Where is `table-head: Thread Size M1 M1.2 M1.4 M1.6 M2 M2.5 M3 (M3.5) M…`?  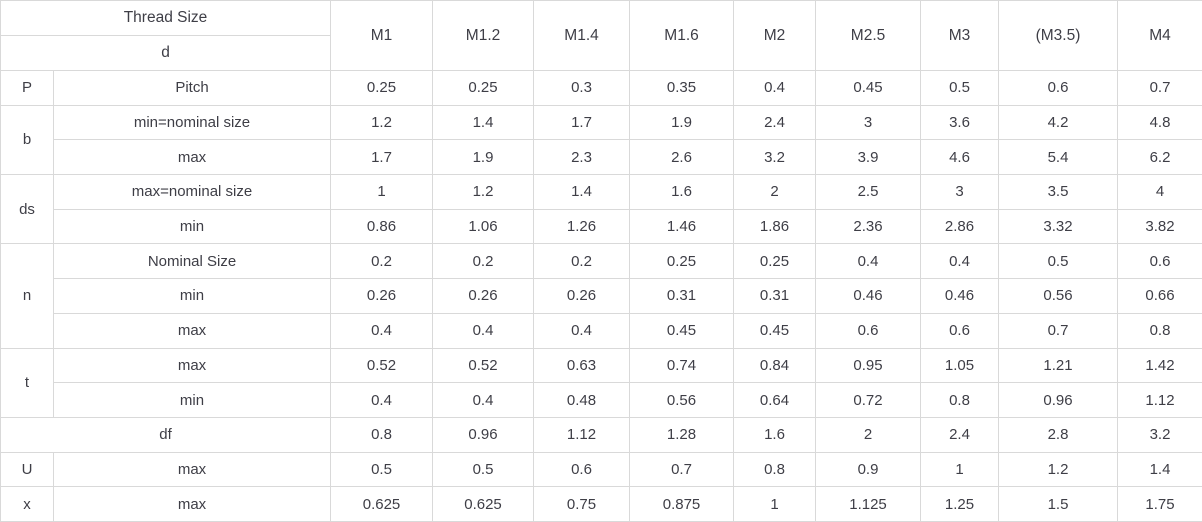 table-head: Thread Size M1 M1.2 M1.4 M1.6 M2 M2.5 M3 (M3.5) M… is located at coordinates (601, 35).